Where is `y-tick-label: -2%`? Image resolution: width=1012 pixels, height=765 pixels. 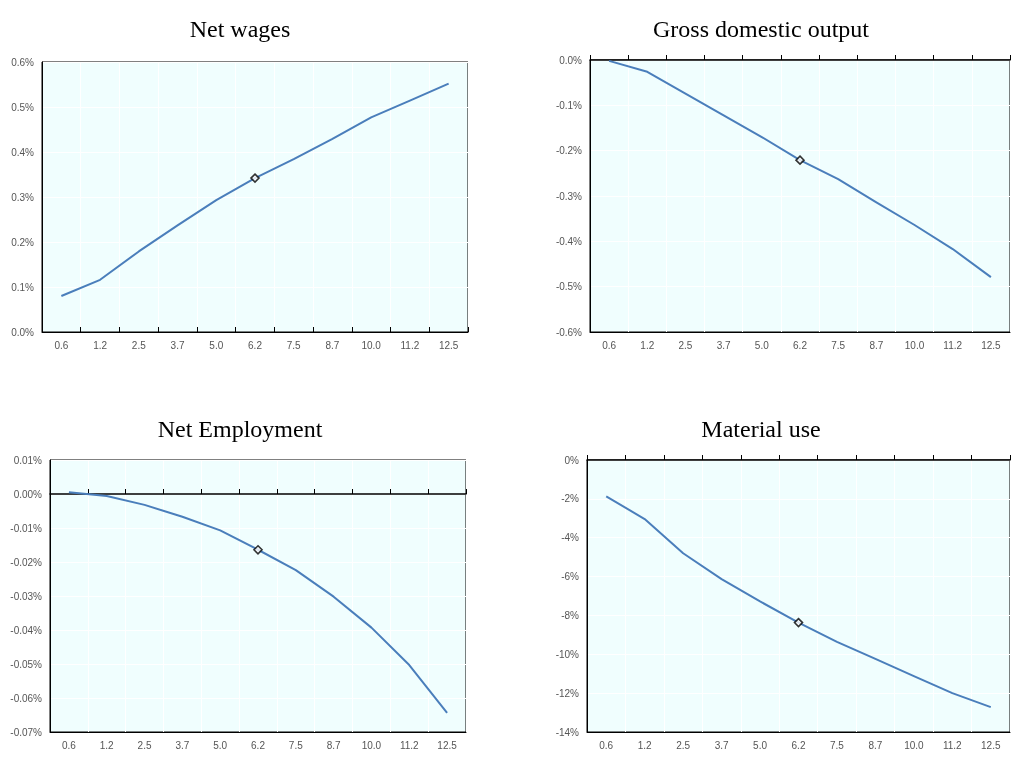
y-tick-label: -2% is located at coordinates (570, 499).